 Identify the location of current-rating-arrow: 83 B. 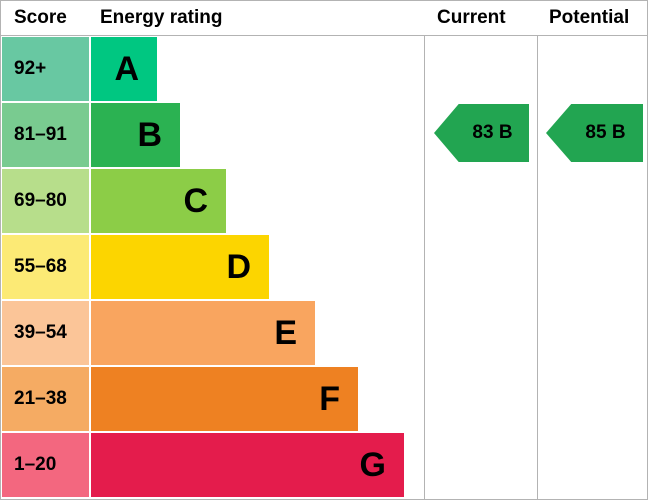
(481, 133).